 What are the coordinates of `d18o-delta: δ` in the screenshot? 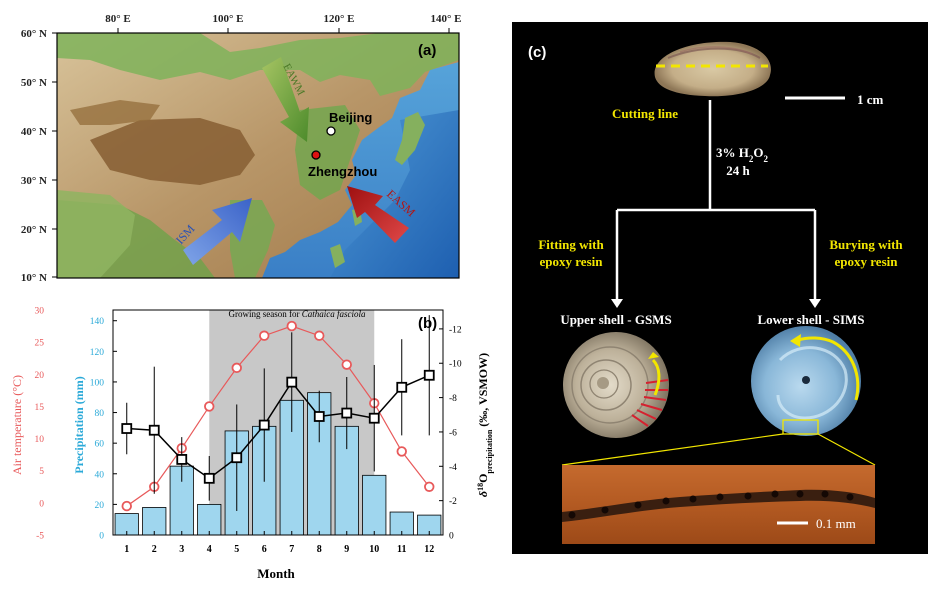 It's located at (483, 494).